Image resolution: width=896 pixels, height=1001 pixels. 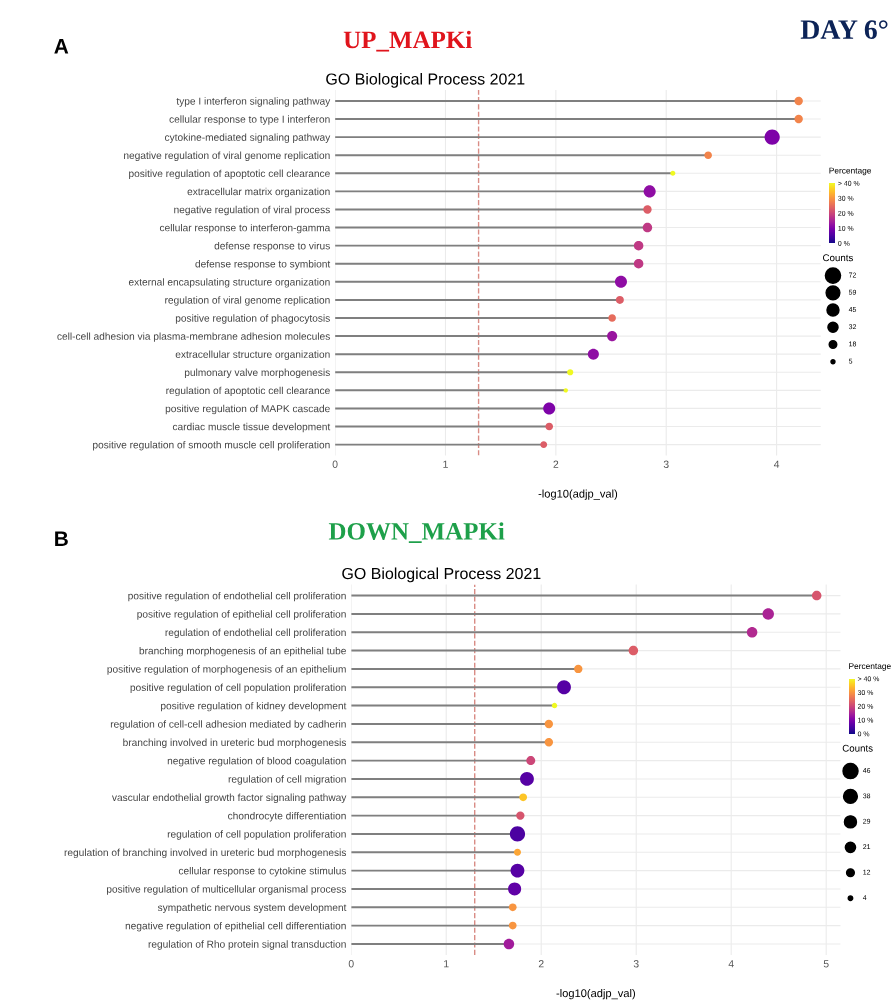 What do you see at coordinates (844, 29) in the screenshot?
I see `text: DAY 6°` at bounding box center [844, 29].